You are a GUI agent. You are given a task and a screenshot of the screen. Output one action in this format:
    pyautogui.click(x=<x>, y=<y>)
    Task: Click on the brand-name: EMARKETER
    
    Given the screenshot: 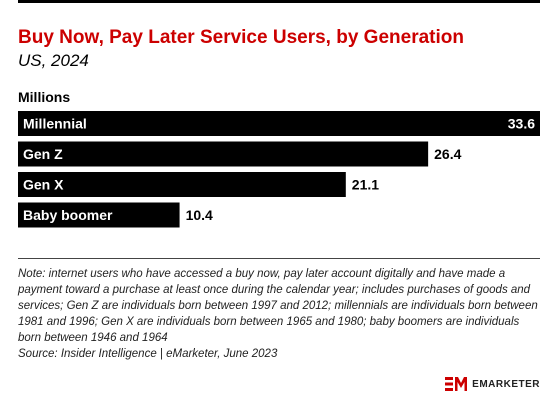 What is the action you would take?
    pyautogui.click(x=506, y=384)
    